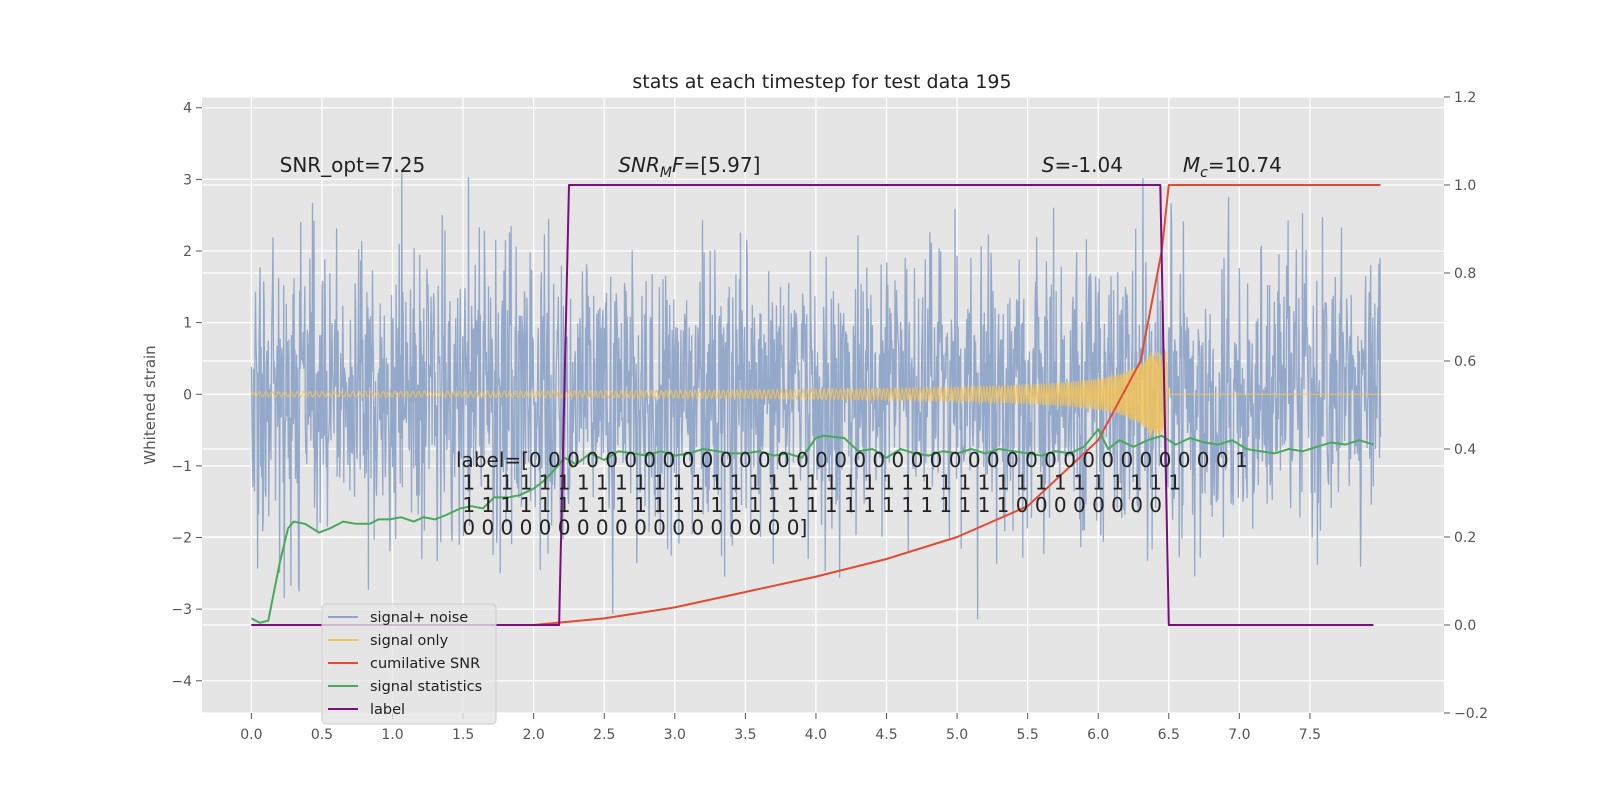  I want to click on x-tick-label: 7.5, so click(1310, 735).